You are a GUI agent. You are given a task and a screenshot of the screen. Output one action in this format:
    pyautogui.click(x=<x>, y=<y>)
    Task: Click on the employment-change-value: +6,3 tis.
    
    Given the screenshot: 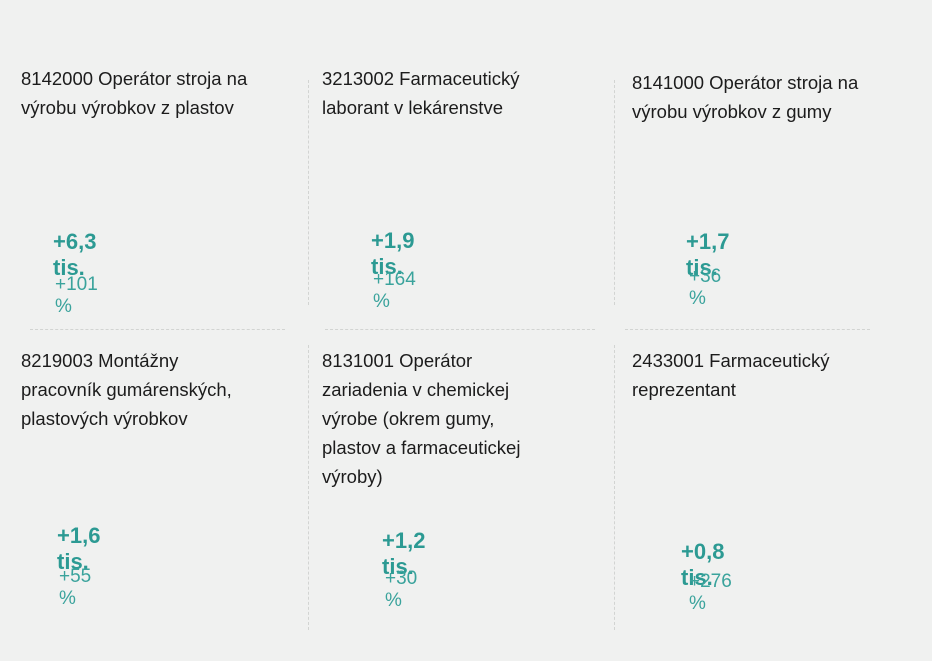 What is the action you would take?
    pyautogui.click(x=75, y=254)
    